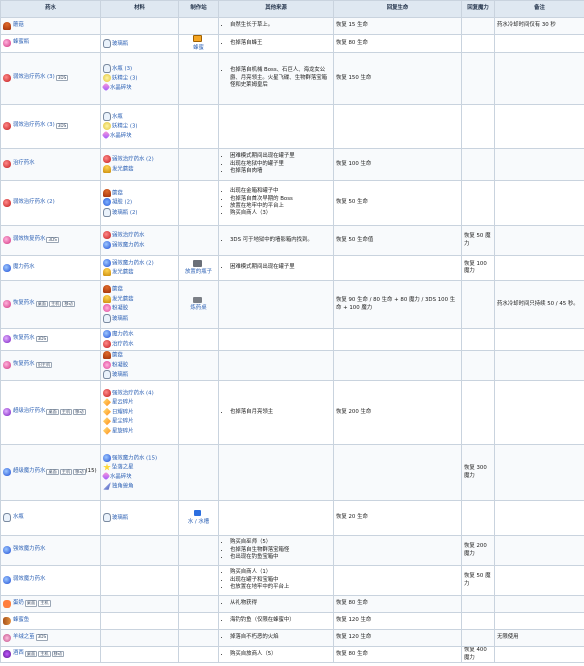 The height and width of the screenshot is (666, 584). What do you see at coordinates (117, 117) in the screenshot?
I see `material-link: 水瓶` at bounding box center [117, 117].